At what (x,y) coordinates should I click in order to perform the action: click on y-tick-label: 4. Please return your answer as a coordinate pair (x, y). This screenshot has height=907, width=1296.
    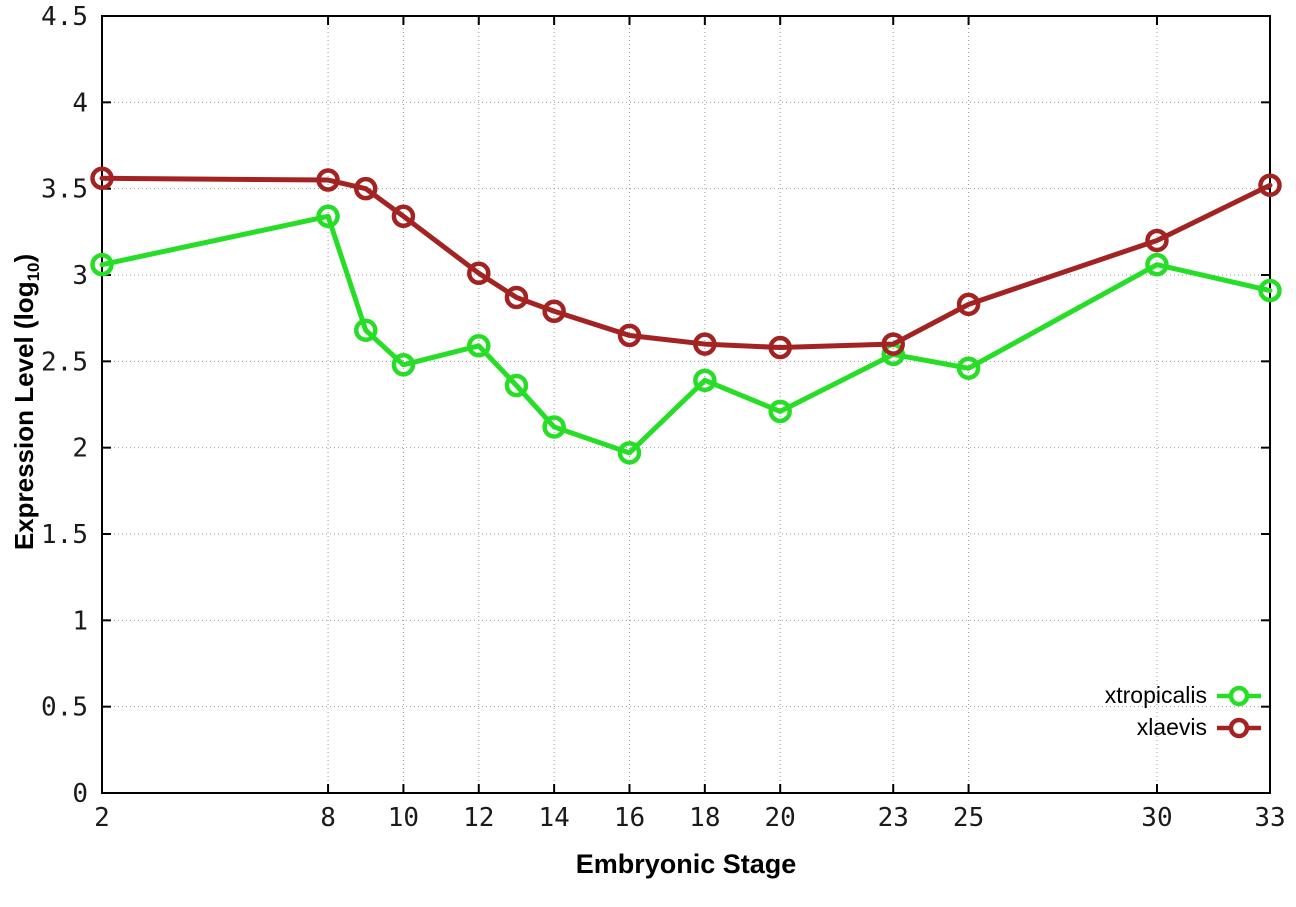
    Looking at the image, I should click on (80, 103).